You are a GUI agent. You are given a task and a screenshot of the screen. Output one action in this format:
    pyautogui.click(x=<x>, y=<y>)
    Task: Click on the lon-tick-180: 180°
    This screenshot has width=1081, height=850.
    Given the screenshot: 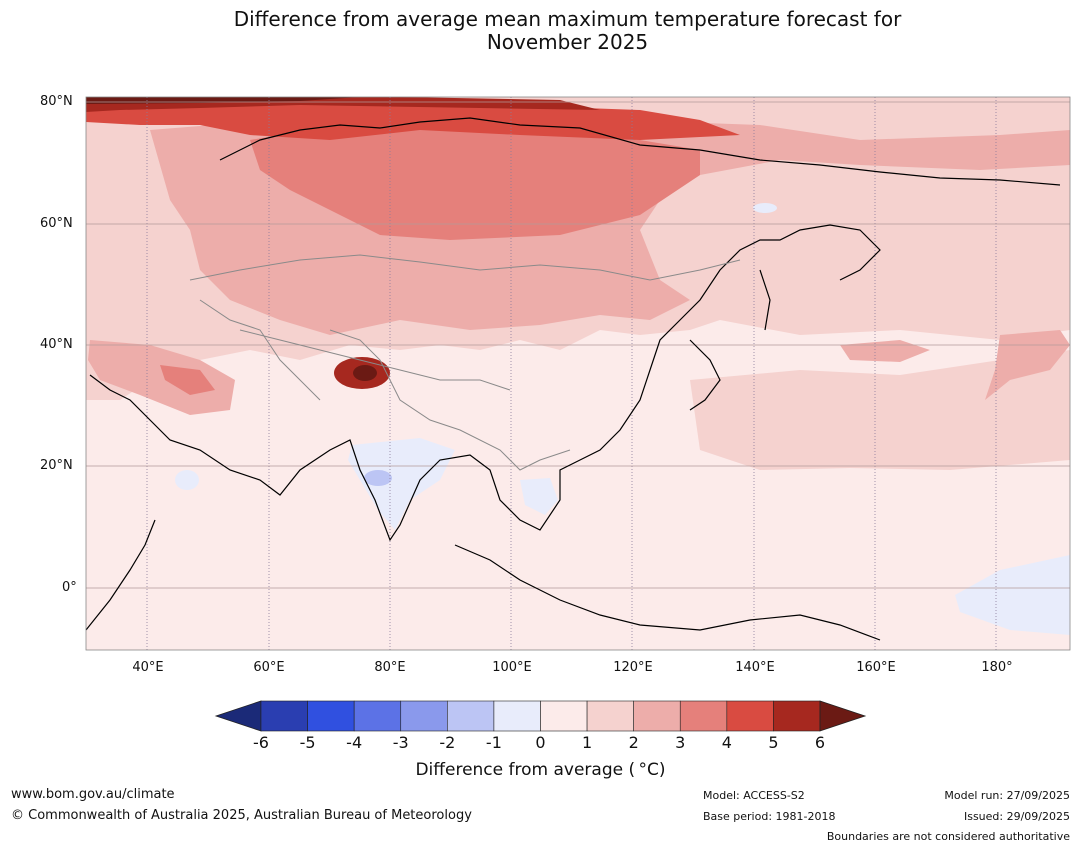 What is the action you would take?
    pyautogui.click(x=997, y=667)
    